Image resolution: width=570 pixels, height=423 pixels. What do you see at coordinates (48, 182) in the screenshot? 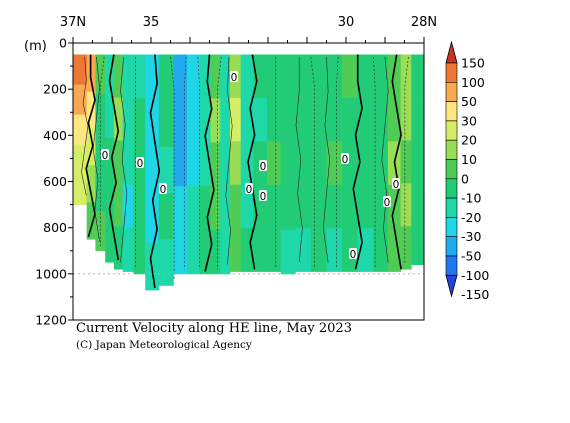
I see `y-axis: 0 200 400 600 800 1000 1200 (m)` at bounding box center [48, 182].